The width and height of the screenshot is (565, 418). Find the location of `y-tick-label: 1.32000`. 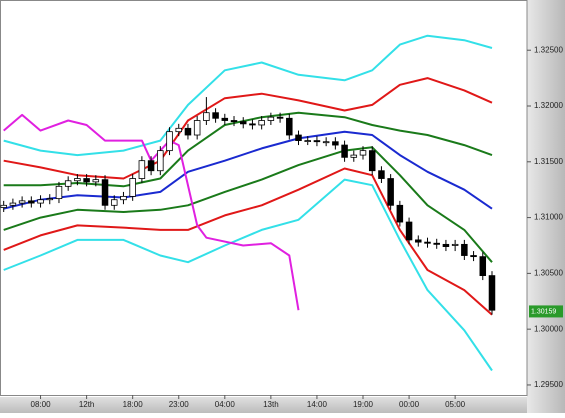

y-tick-label: 1.32000 is located at coordinates (548, 105).